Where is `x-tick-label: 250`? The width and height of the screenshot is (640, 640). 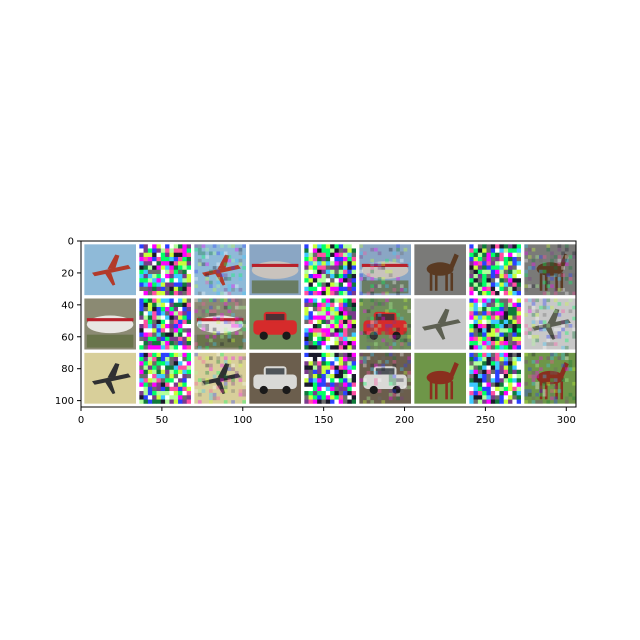
x-tick-label: 250 is located at coordinates (485, 420).